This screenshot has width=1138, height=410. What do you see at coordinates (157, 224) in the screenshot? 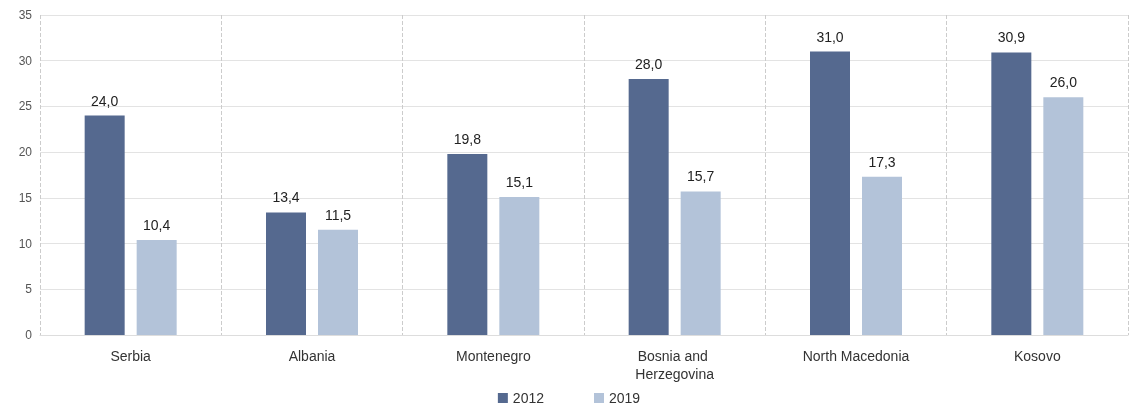
I see `data-label: 10,4` at bounding box center [157, 224].